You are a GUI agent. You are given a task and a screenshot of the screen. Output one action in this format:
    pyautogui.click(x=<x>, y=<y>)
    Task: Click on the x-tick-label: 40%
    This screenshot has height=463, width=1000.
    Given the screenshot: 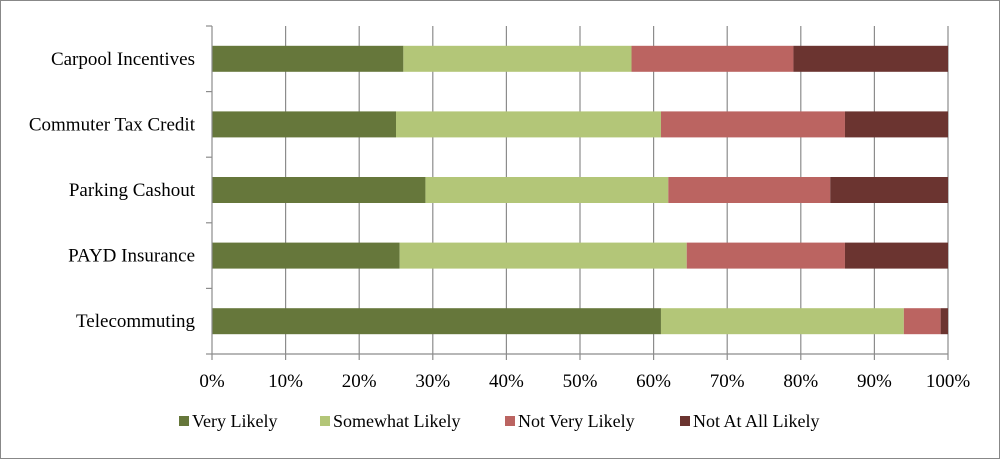 What is the action you would take?
    pyautogui.click(x=506, y=381)
    